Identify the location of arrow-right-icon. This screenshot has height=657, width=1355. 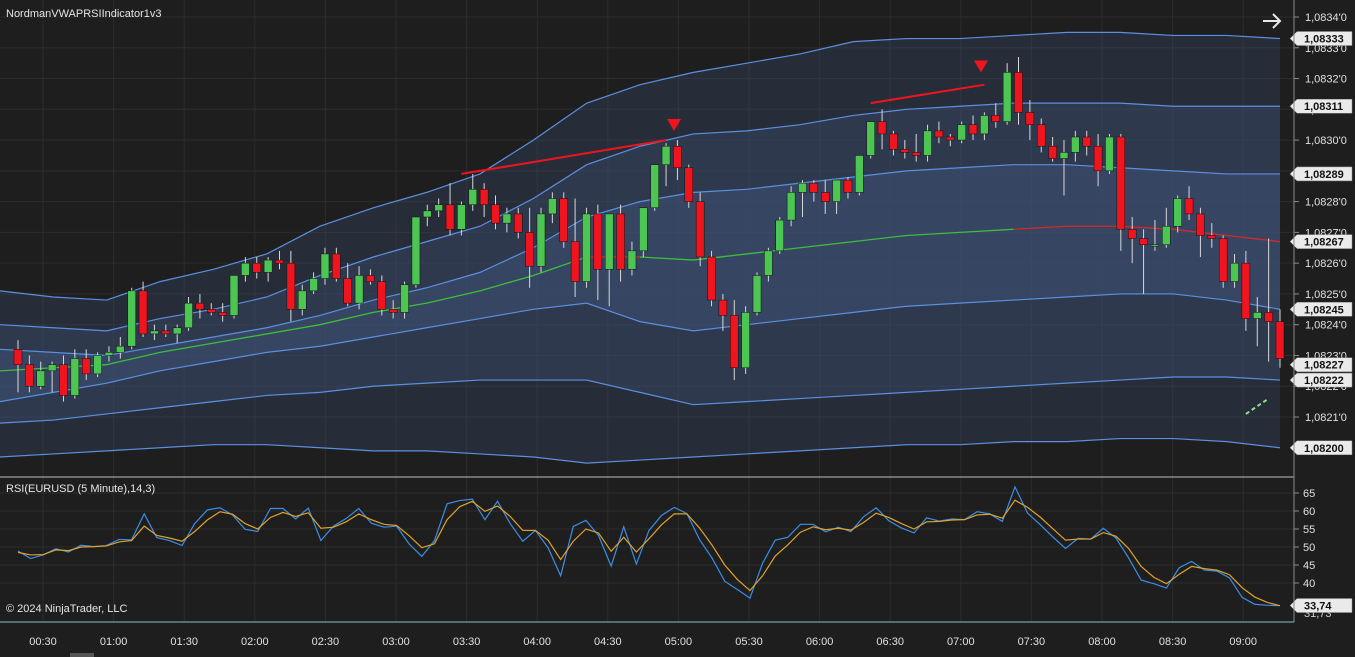
(1272, 21).